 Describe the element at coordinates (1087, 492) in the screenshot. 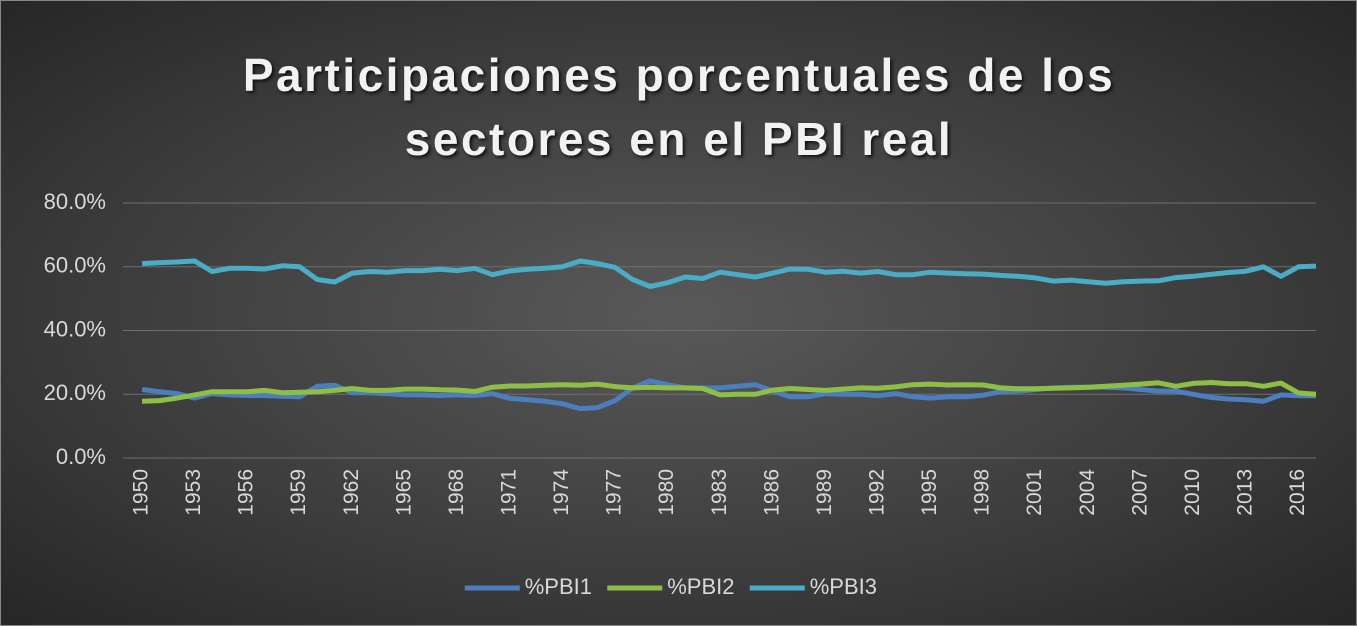

I see `x-tick-label: 2004` at that location.